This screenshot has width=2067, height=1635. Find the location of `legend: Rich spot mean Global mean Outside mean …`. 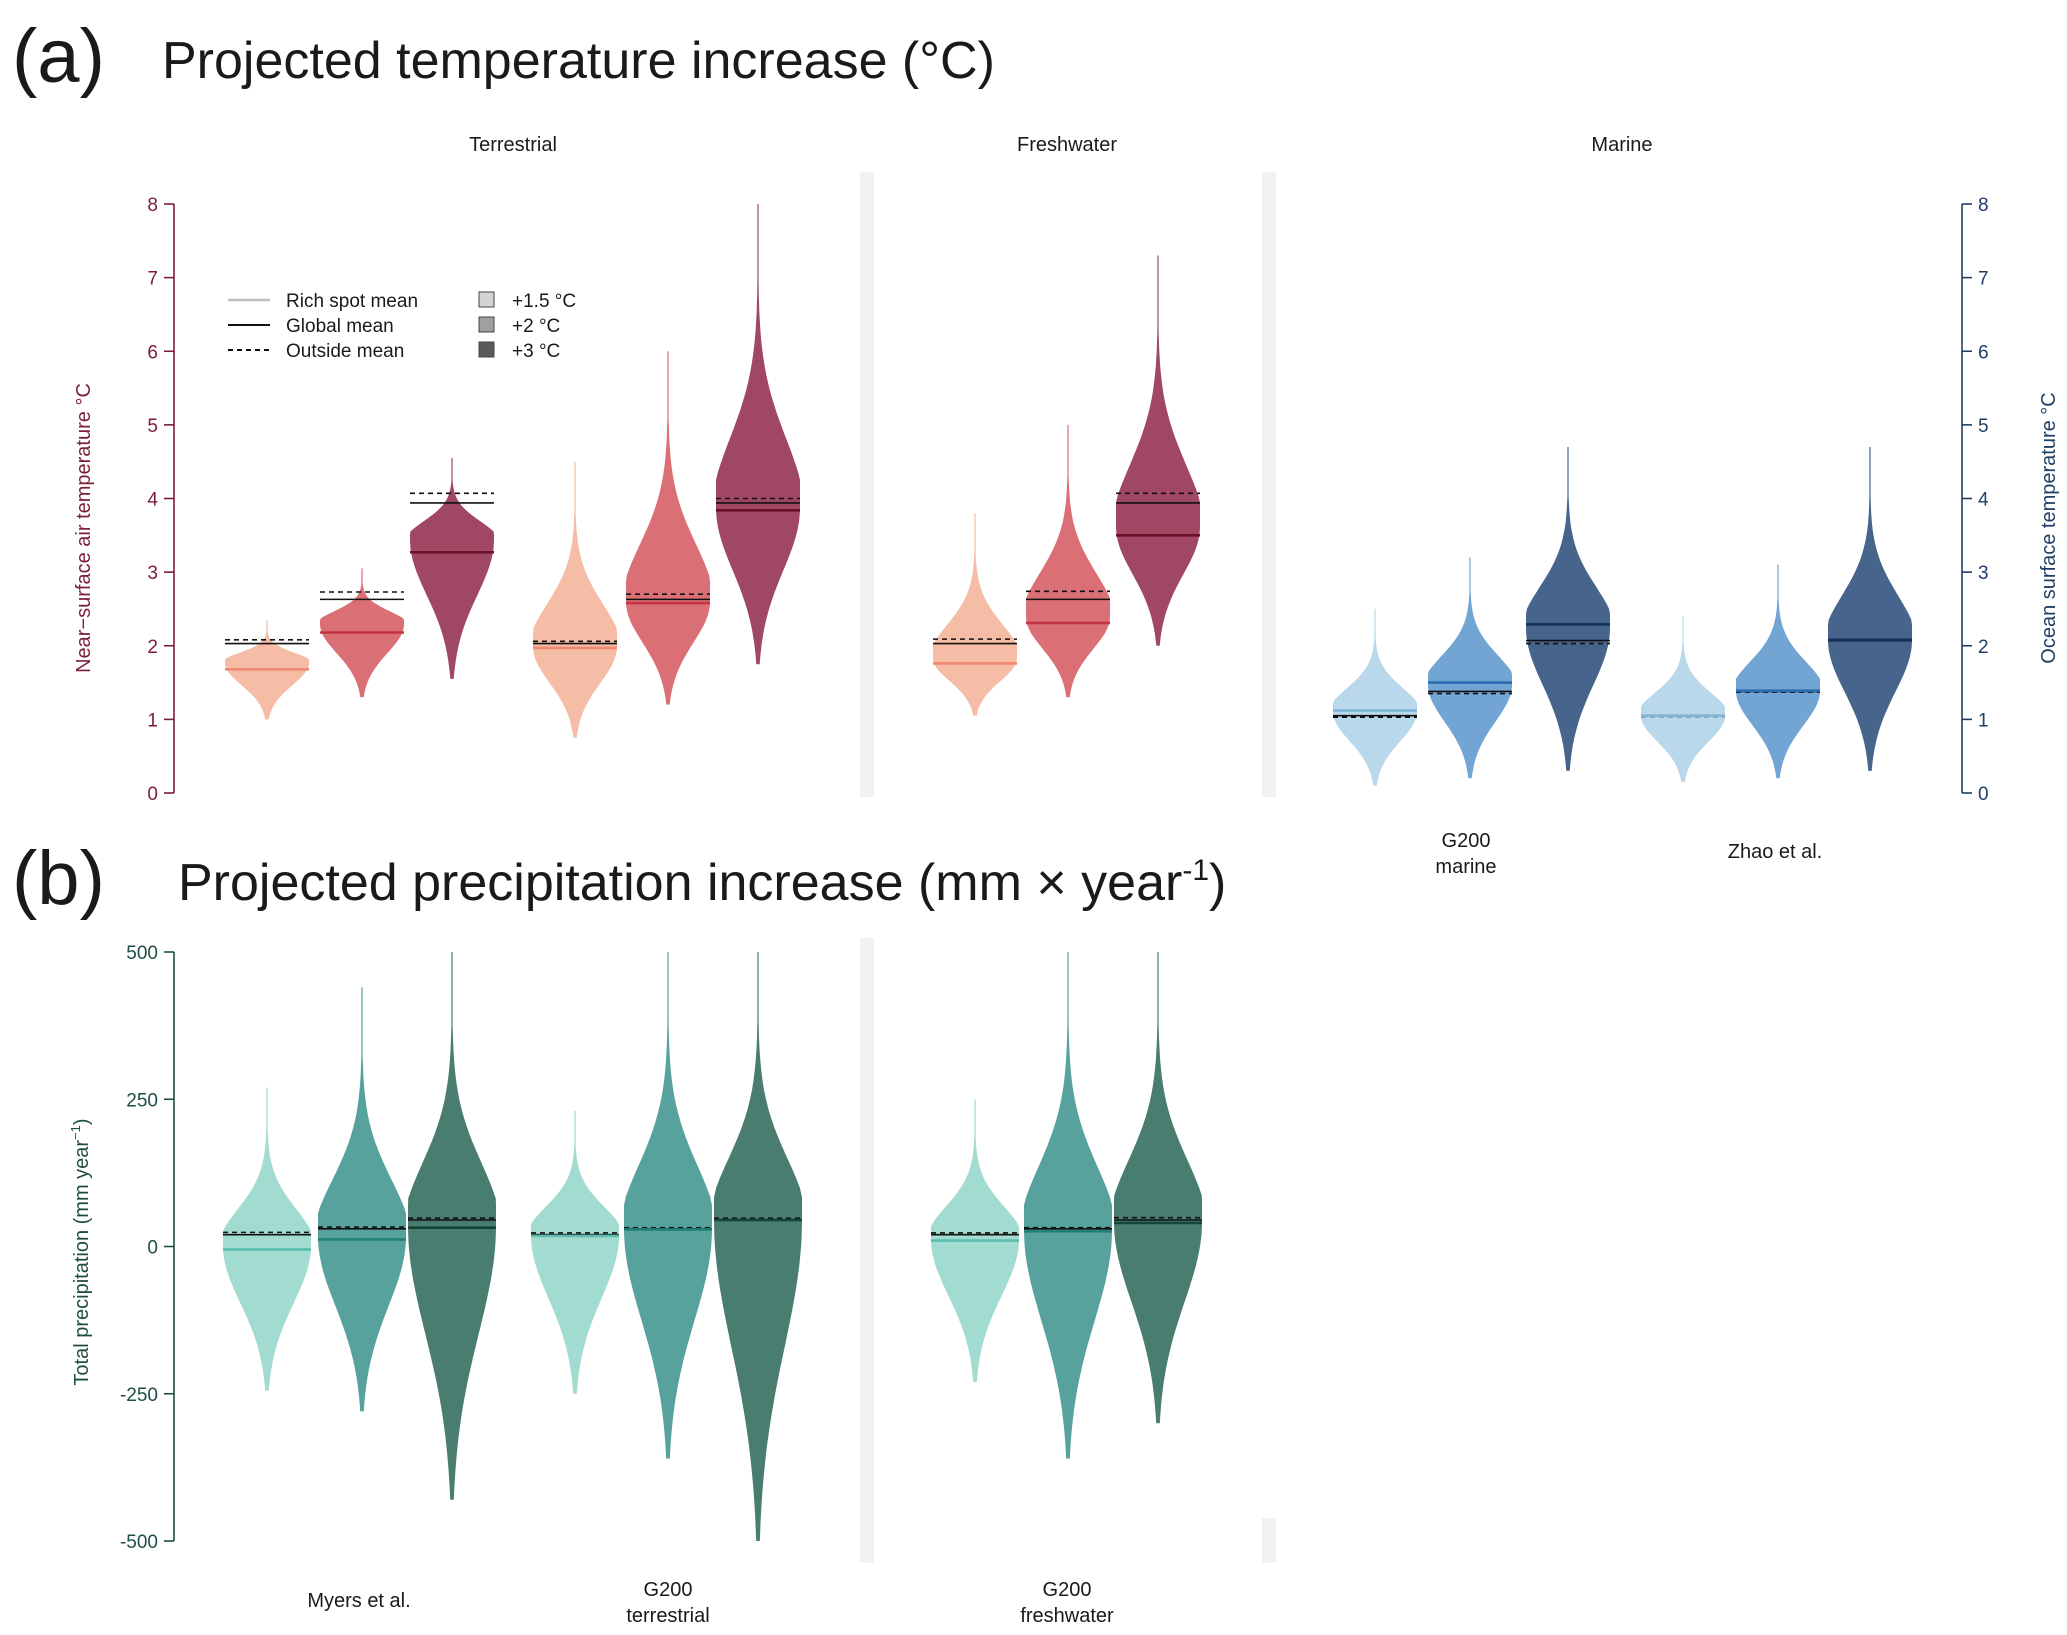

legend: Rich spot mean Global mean Outside mean … is located at coordinates (402, 326).